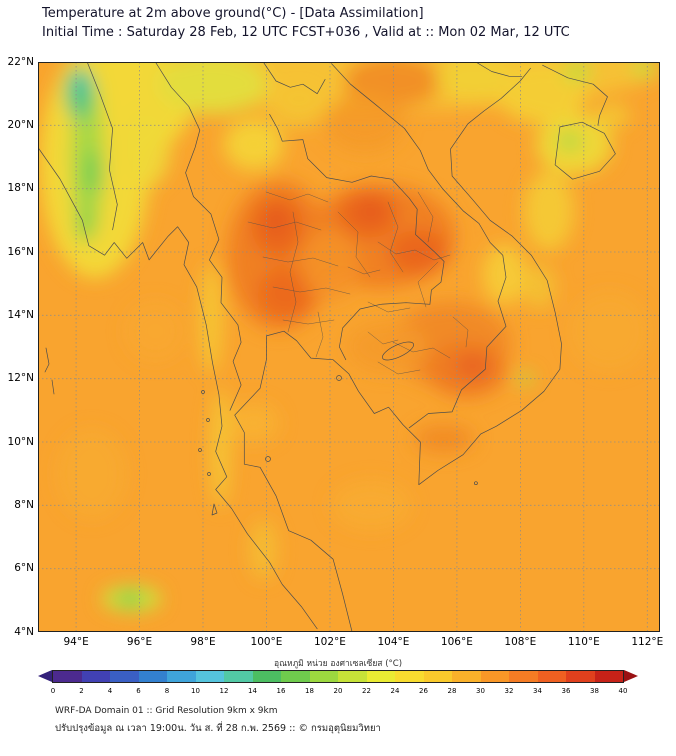 The height and width of the screenshot is (756, 676). What do you see at coordinates (594, 691) in the screenshot?
I see `colorbar-tick-label: 38` at bounding box center [594, 691].